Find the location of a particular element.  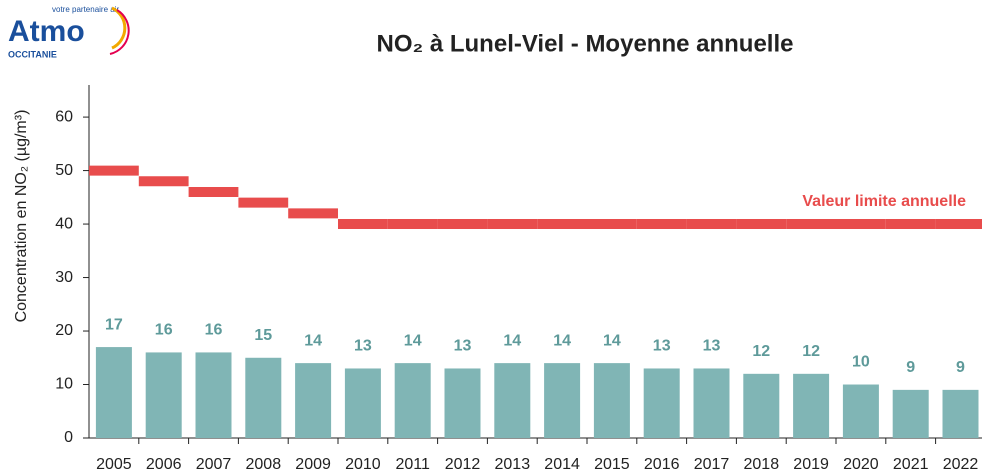

data-label: 15 is located at coordinates (263, 335).